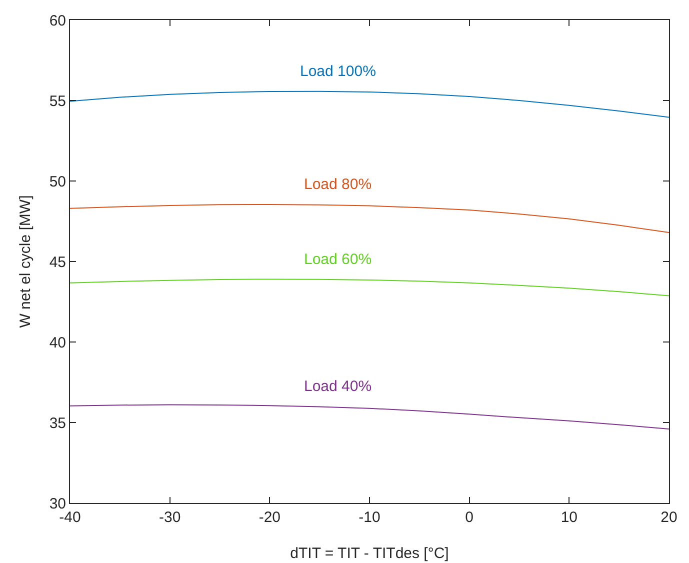 This screenshot has width=689, height=563. Describe the element at coordinates (369, 517) in the screenshot. I see `x-tick-label: -10` at that location.